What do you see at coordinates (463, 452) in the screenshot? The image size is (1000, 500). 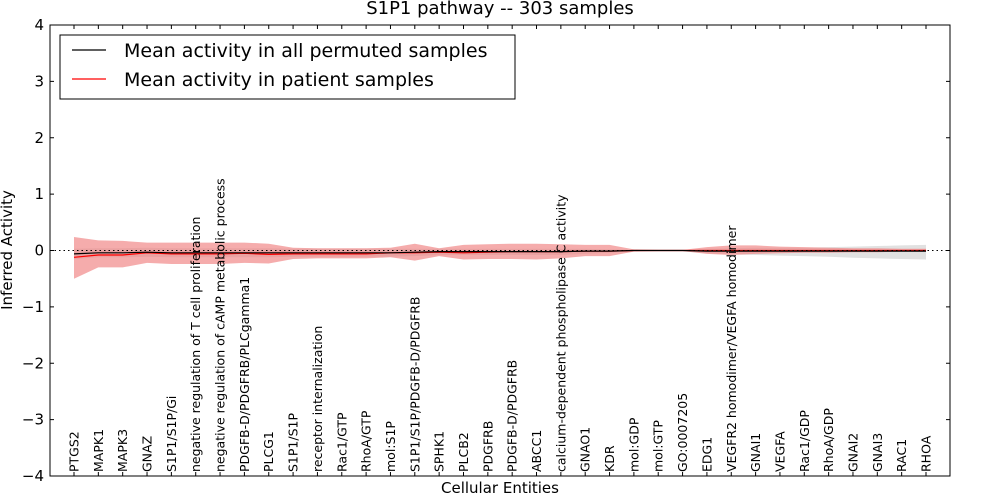 I see `x-tick-label: PLCB2` at bounding box center [463, 452].